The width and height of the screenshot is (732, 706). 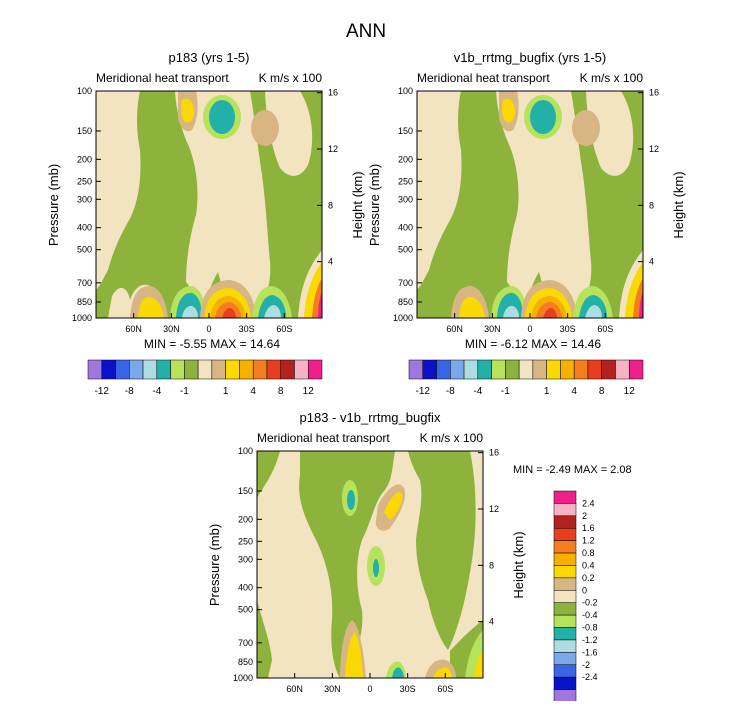 I want to click on panel-3-subtitle-left: Meridional heat transport, so click(x=323, y=438).